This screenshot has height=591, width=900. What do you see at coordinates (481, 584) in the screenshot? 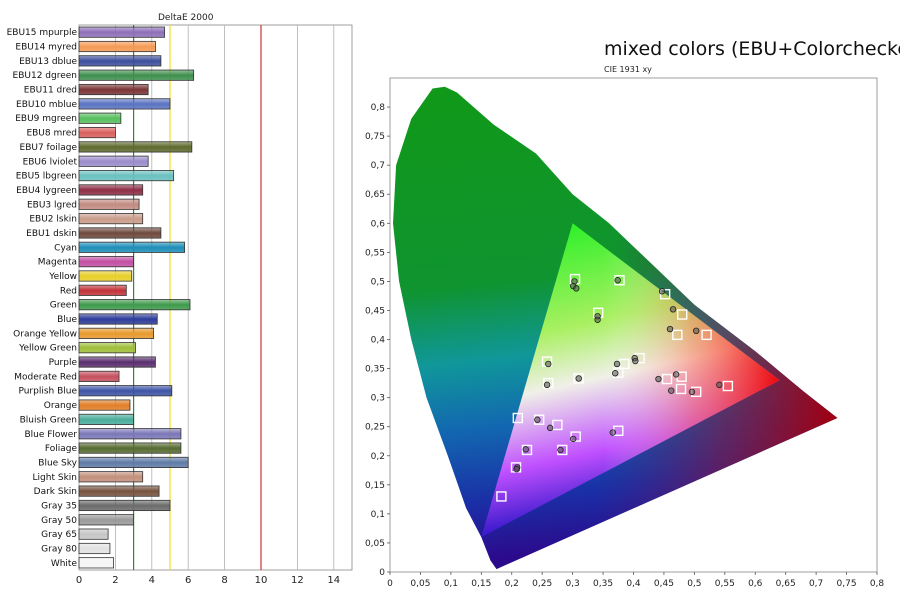
I see `x-tick-label: 0,15` at bounding box center [481, 584].